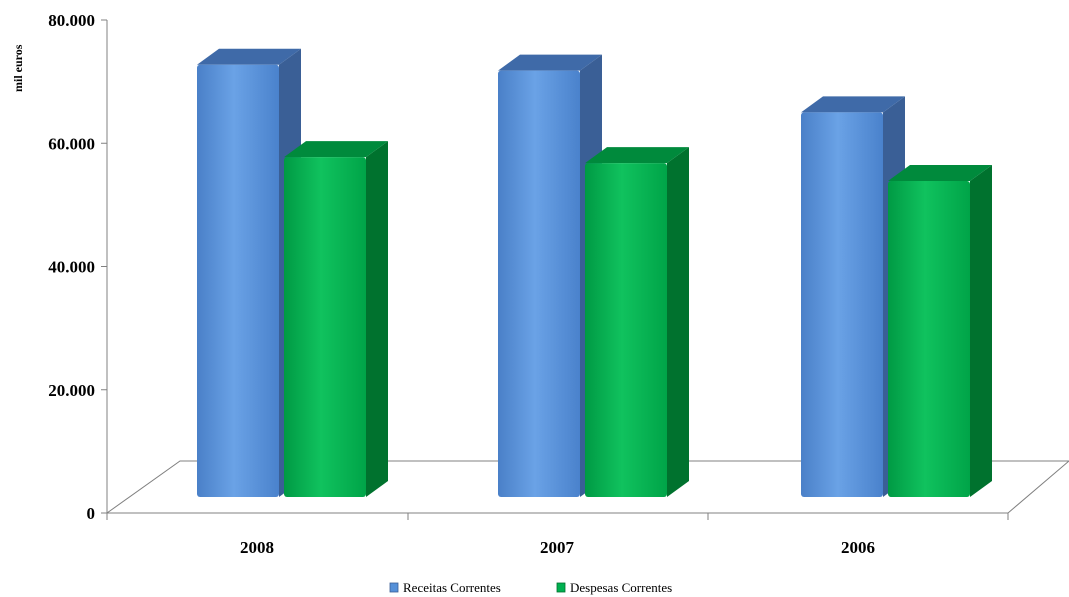  I want to click on x-tick-label: 2008, so click(257, 547).